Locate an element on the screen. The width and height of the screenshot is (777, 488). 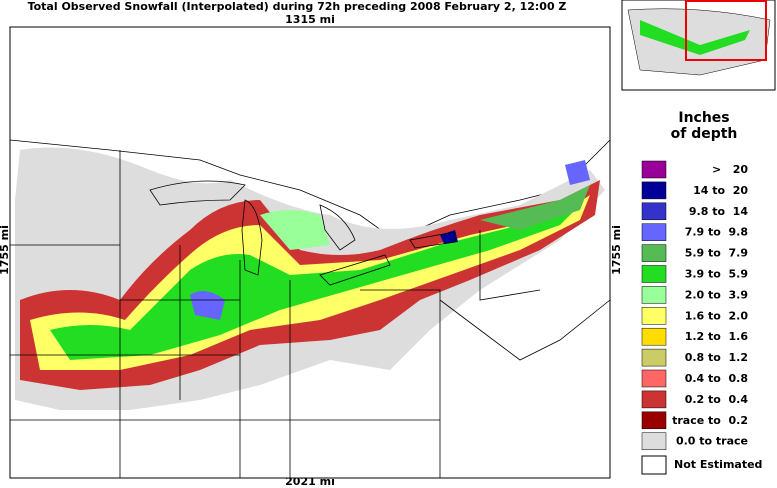
left-scale: 1755 mi is located at coordinates (5, 250).